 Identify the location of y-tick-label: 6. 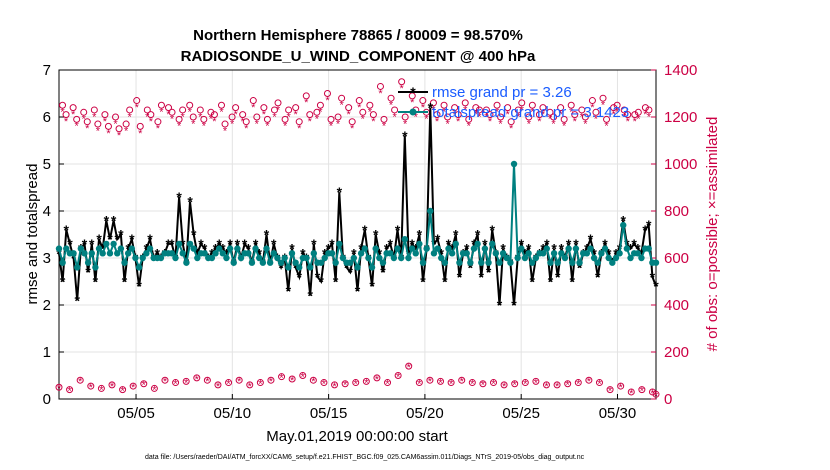
(47, 117).